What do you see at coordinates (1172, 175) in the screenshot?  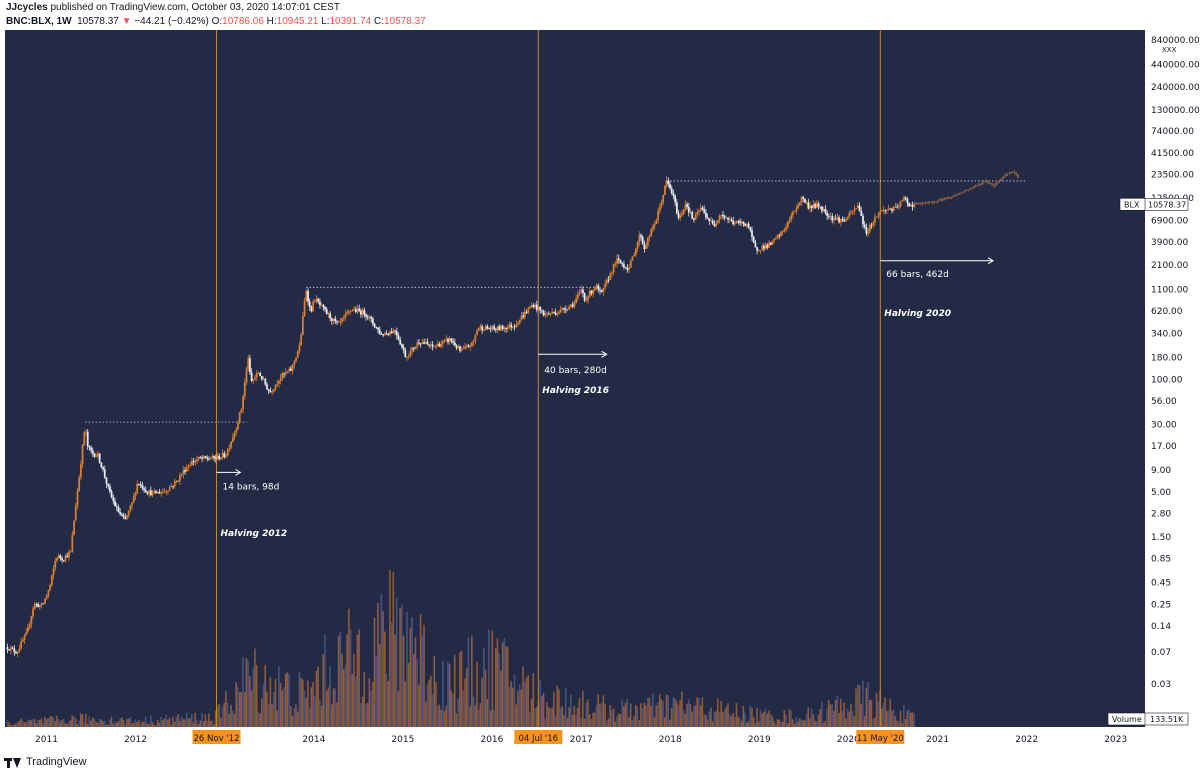 I see `price-tick-label: 23500.00` at bounding box center [1172, 175].